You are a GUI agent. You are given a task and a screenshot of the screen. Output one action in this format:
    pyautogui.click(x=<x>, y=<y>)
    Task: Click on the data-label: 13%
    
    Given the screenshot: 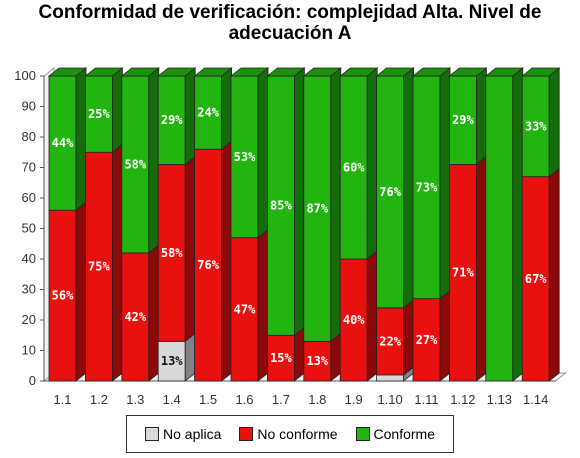 What is the action you would take?
    pyautogui.click(x=172, y=361)
    